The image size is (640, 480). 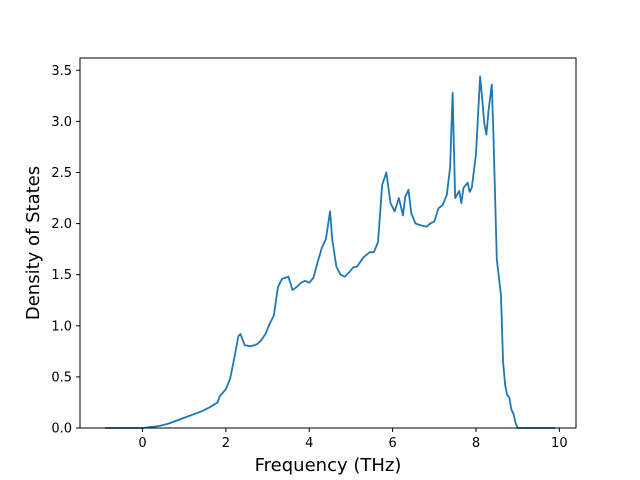 What do you see at coordinates (392, 443) in the screenshot?
I see `x-tick-label: 6` at bounding box center [392, 443].